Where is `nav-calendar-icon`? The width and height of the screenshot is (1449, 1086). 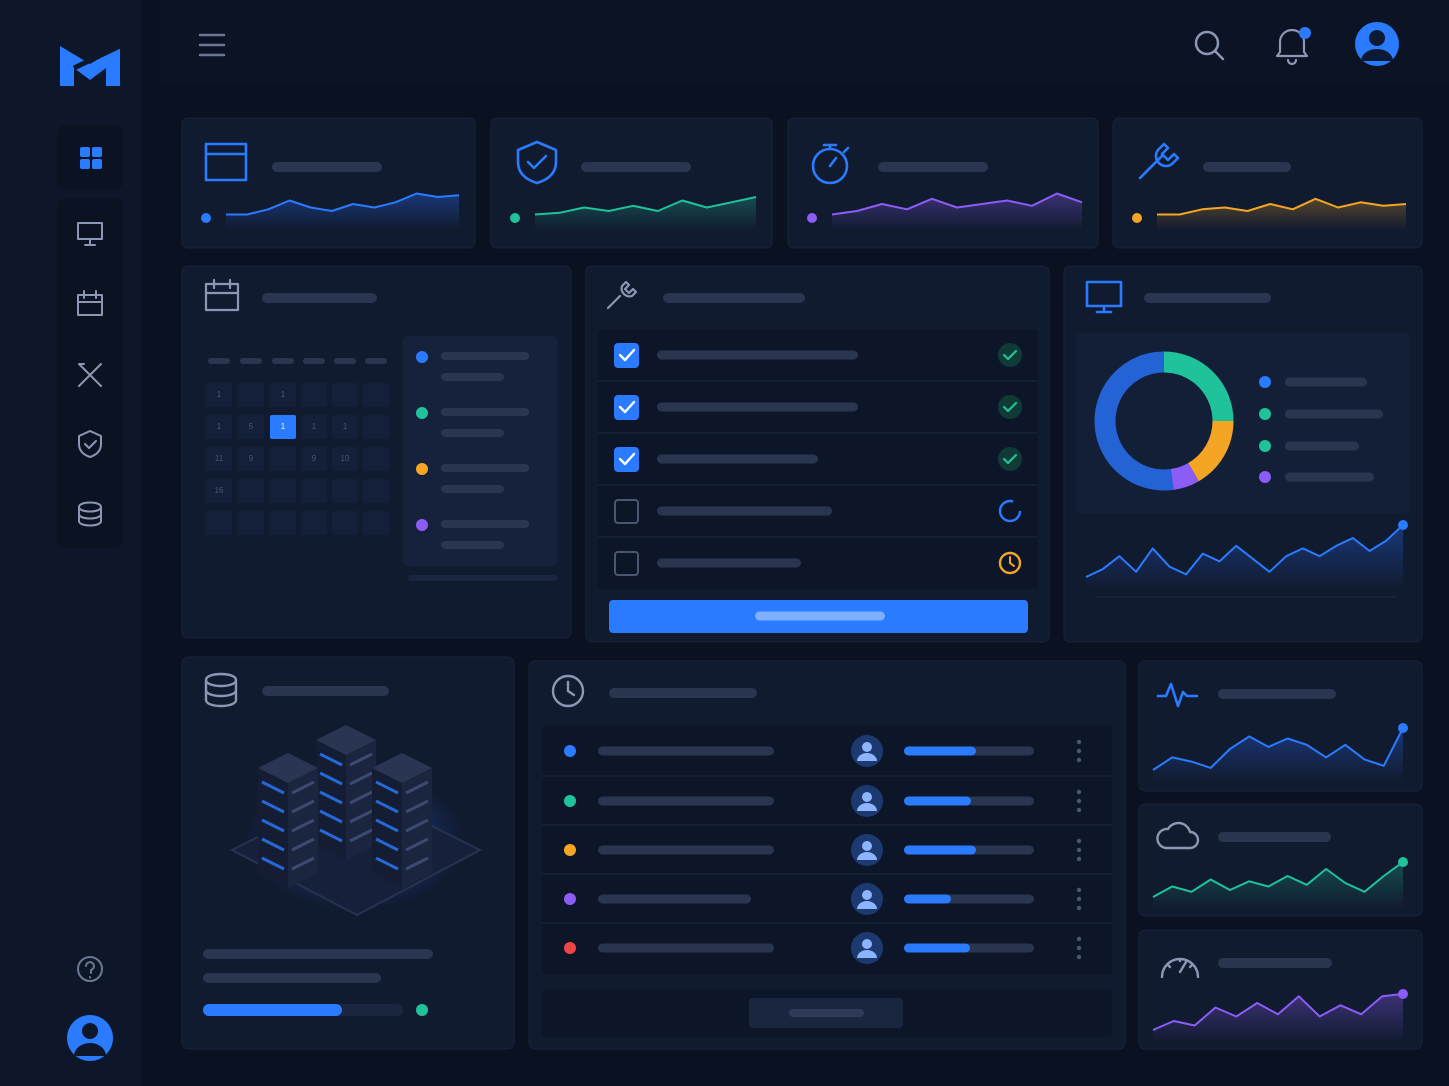 nav-calendar-icon is located at coordinates (90, 303).